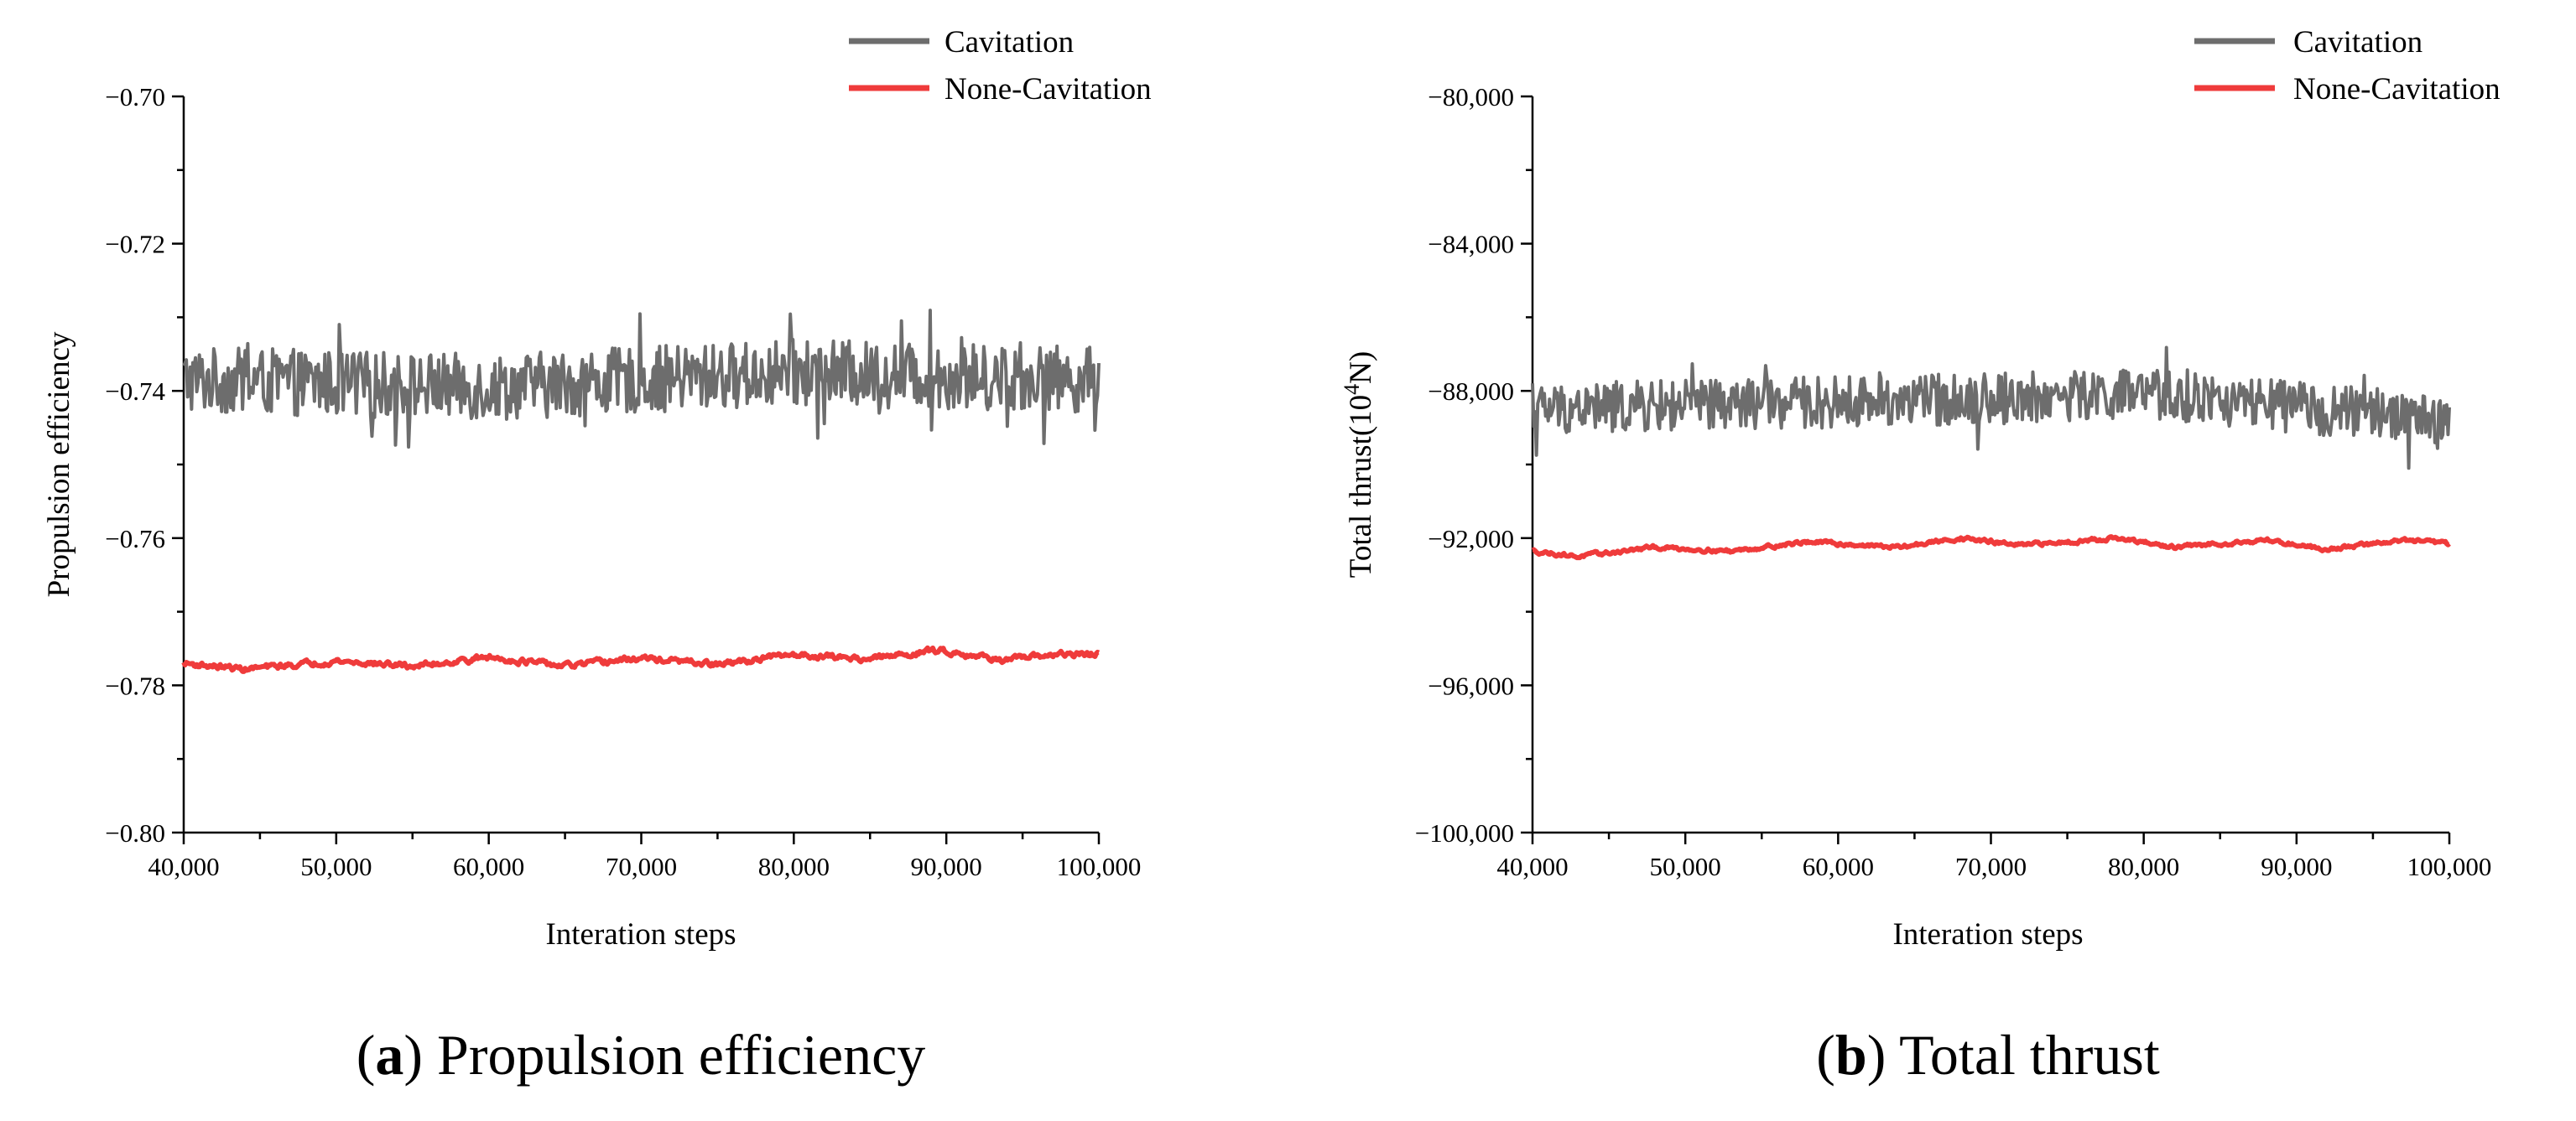  I want to click on caption-letter: b, so click(1851, 1055).